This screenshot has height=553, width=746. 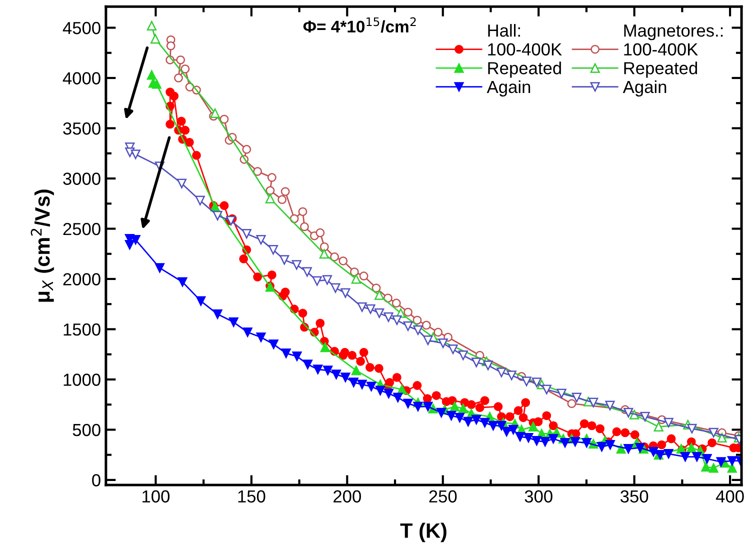 What do you see at coordinates (538, 496) in the screenshot?
I see `x-tick-label: 300` at bounding box center [538, 496].